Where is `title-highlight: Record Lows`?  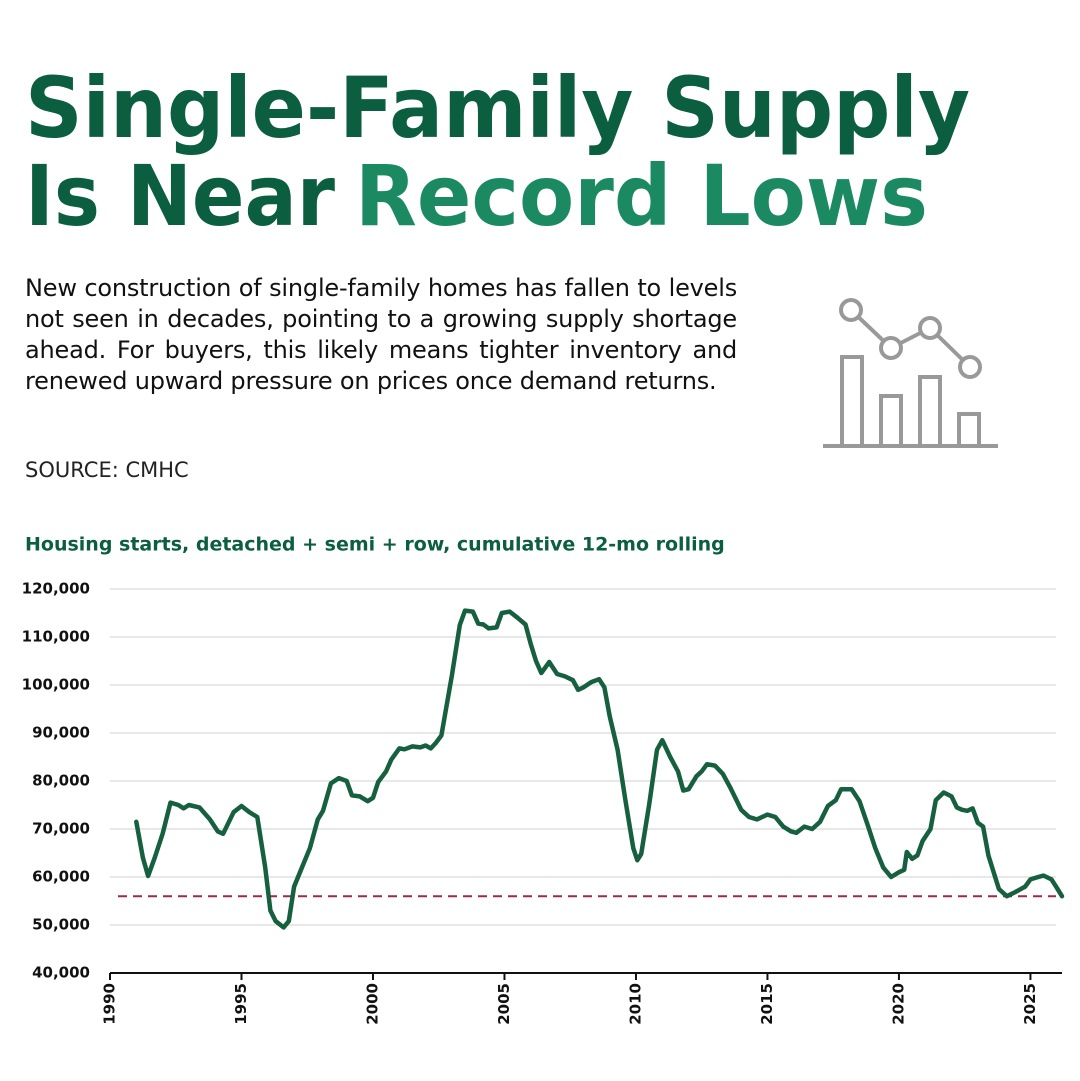
title-highlight: Record Lows is located at coordinates (641, 196).